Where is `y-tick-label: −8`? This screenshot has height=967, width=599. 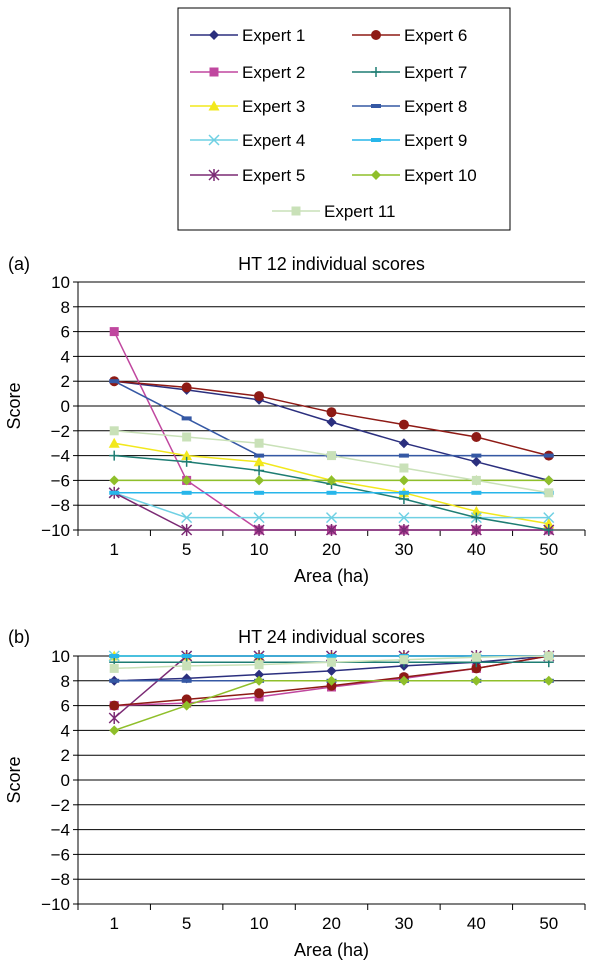
y-tick-label: −8 is located at coordinates (60, 879).